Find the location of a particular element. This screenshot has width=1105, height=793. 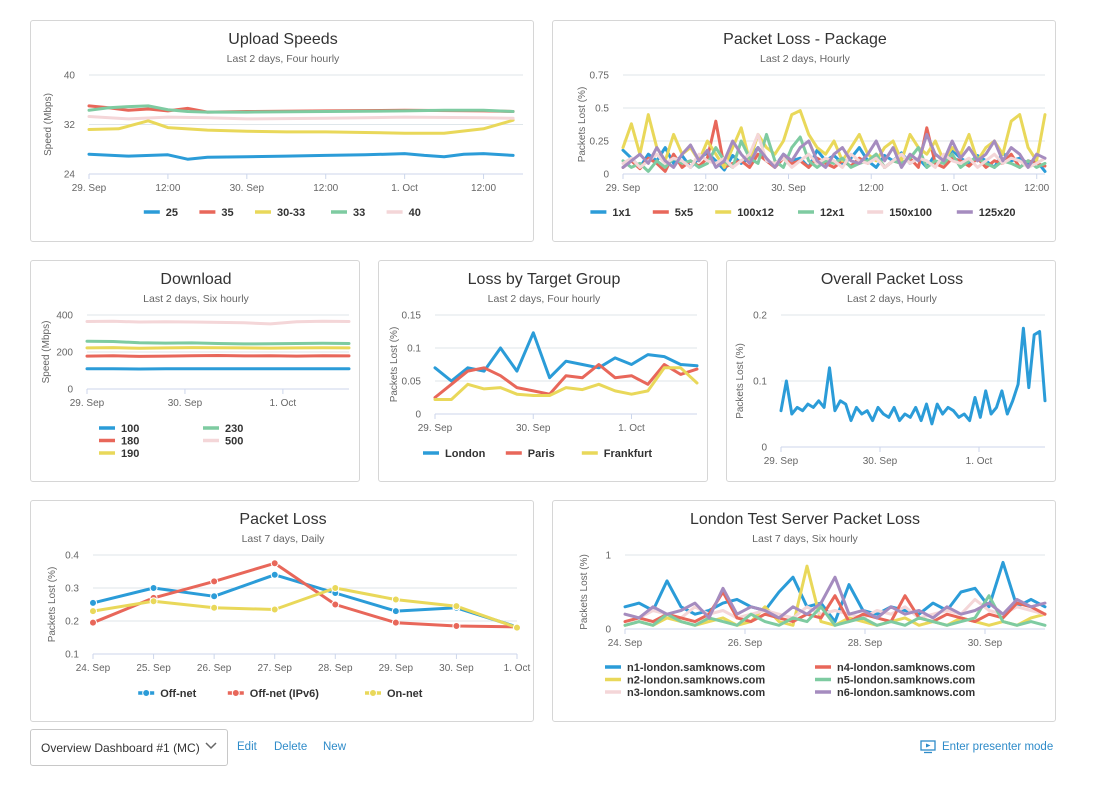

legend-label: n3-london.samknows.com is located at coordinates (696, 693).